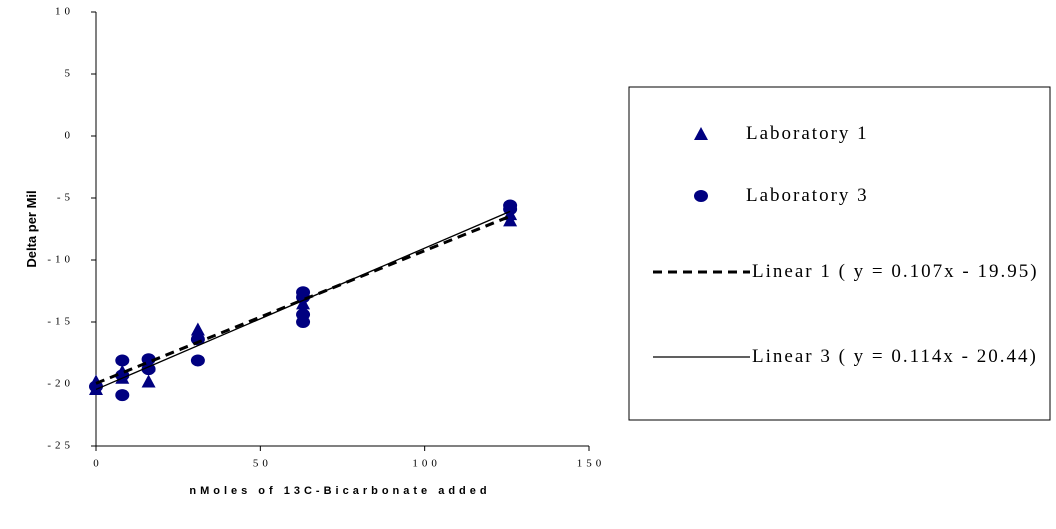 Image resolution: width=1056 pixels, height=529 pixels. What do you see at coordinates (60, 260) in the screenshot?
I see `y-tick-label: -10` at bounding box center [60, 260].